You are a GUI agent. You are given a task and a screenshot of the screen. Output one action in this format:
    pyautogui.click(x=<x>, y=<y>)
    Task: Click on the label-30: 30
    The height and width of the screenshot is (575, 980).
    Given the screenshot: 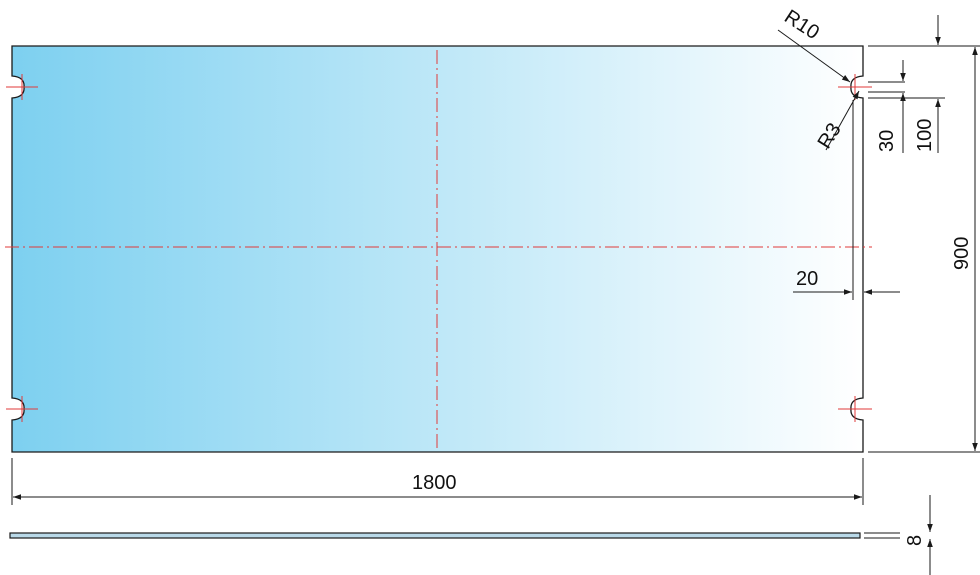 What is the action you would take?
    pyautogui.click(x=887, y=141)
    